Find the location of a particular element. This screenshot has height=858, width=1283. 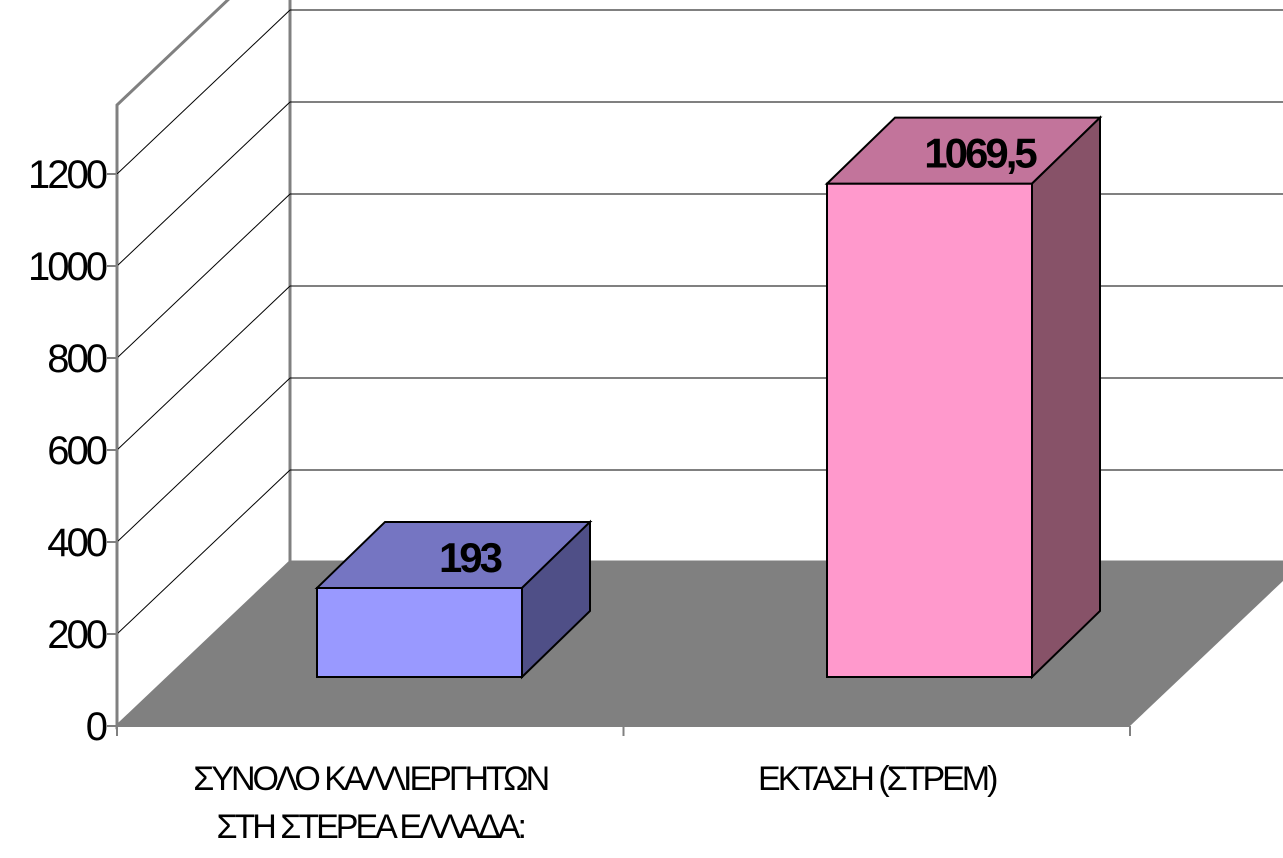

y-tick-label-5: 1000 is located at coordinates (67, 267).